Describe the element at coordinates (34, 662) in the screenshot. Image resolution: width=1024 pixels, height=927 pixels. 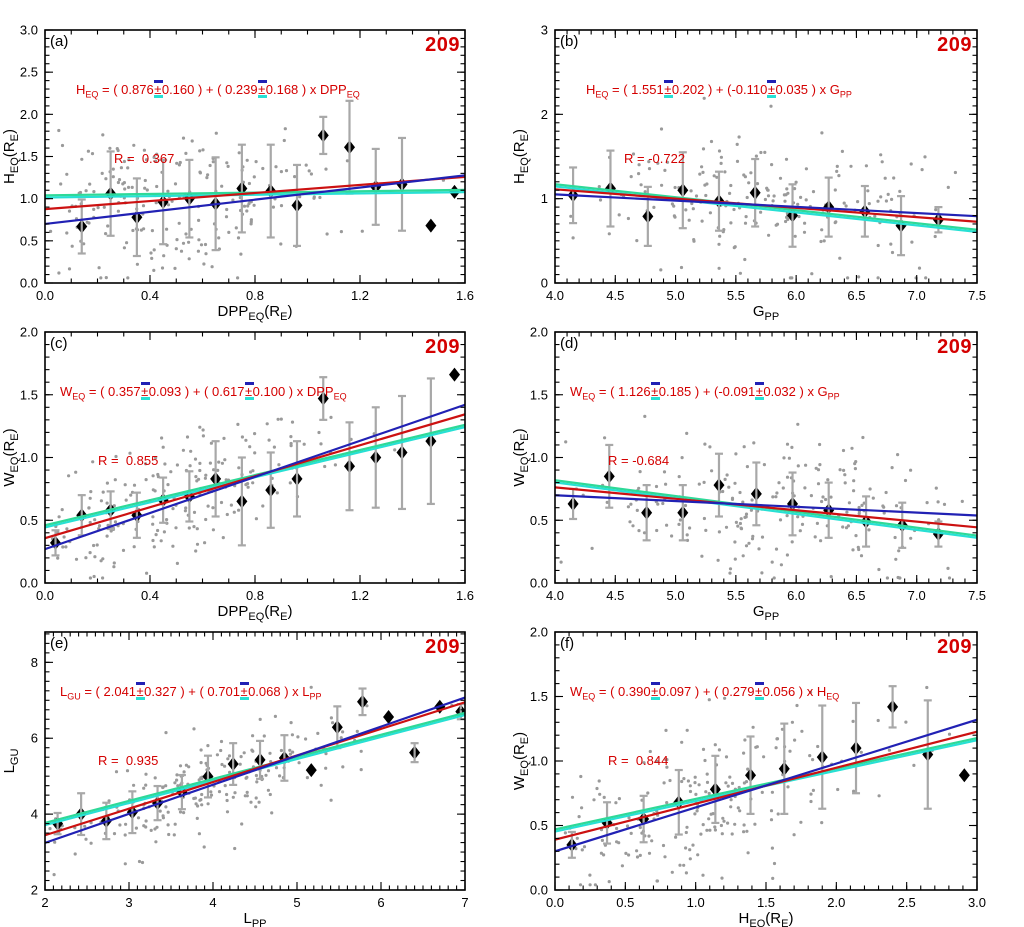
I see `svg-text: 8` at that location.